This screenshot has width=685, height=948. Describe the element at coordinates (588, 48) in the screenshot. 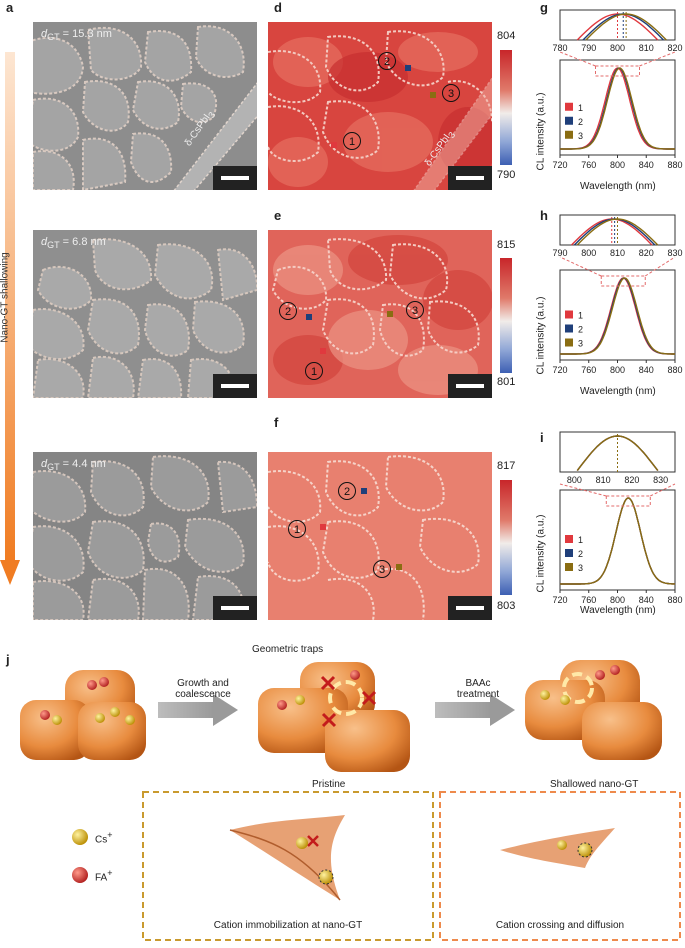

I see `inset-tick-label-g-1: 790` at that location.